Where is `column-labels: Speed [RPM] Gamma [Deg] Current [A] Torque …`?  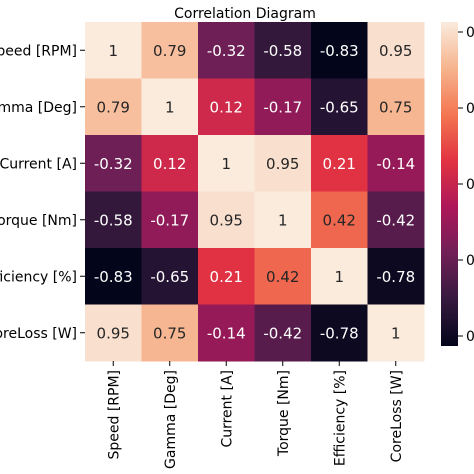 column-labels: Speed [RPM] Gamma [Deg] Current [A] Torque … is located at coordinates (255, 415).